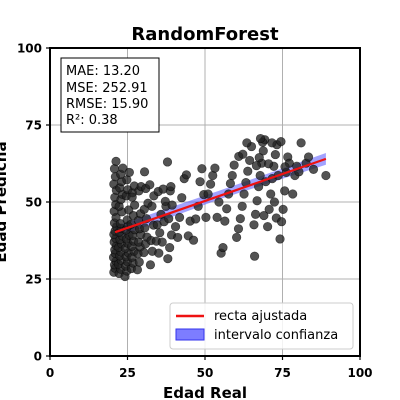 This screenshot has height=400, width=400. I want to click on x-tick-label: 25, so click(127, 373).